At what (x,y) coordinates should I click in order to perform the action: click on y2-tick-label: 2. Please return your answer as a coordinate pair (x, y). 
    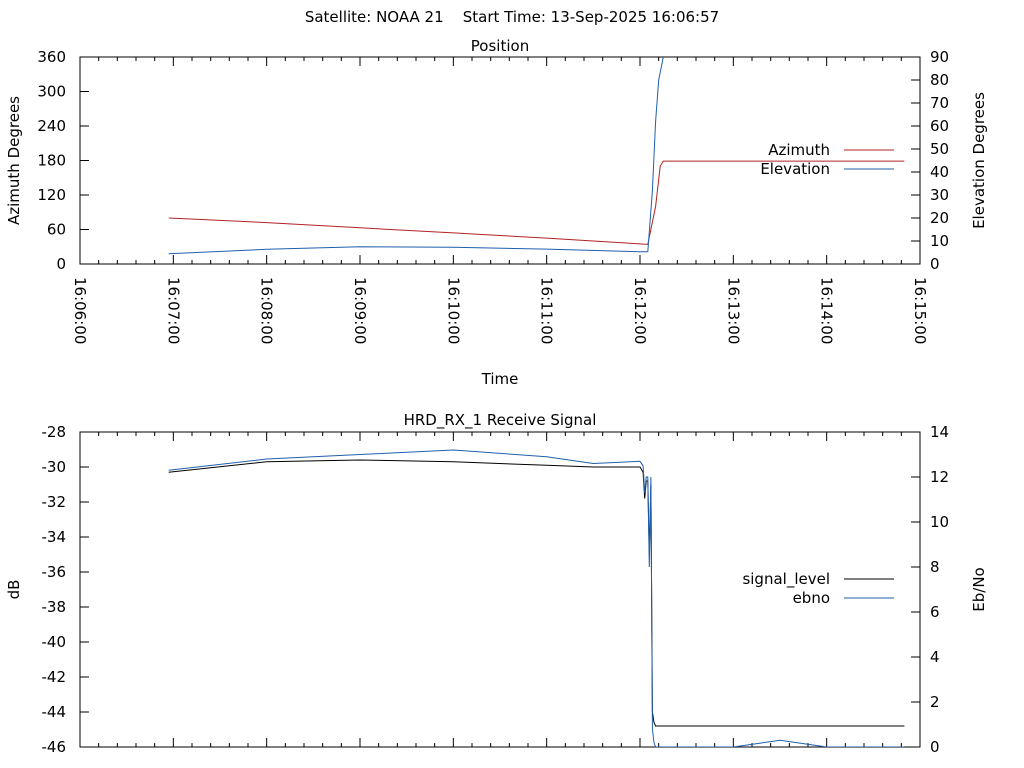
    Looking at the image, I should click on (935, 702).